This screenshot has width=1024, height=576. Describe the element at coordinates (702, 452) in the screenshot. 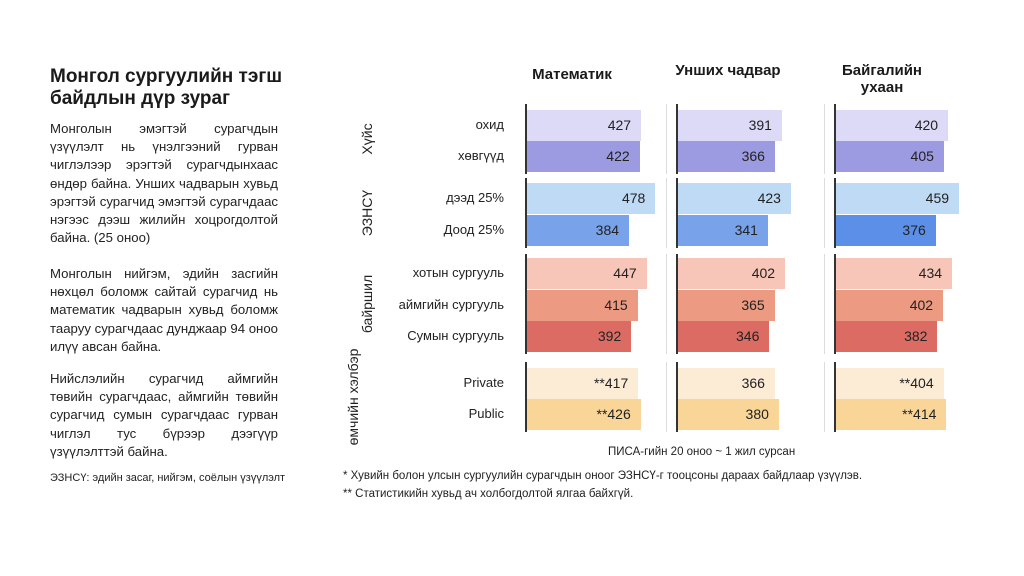

I see `axis-note: ПИСА-гийн 20 оноо ~ 1 жил сурсан` at that location.